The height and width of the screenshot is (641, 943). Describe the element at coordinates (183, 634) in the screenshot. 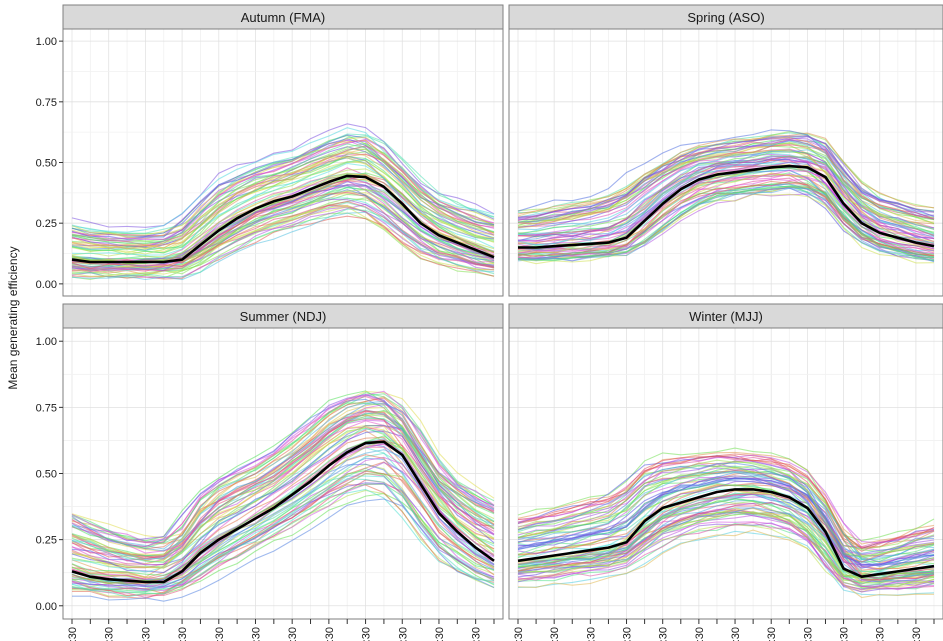

I see `x-tick-label: 06:30` at that location.